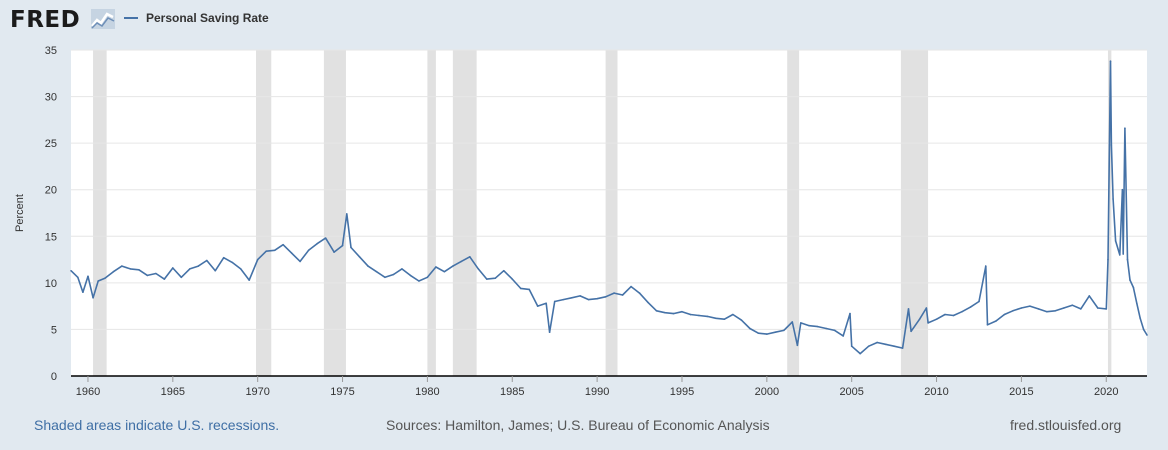 This screenshot has height=450, width=1168. Describe the element at coordinates (173, 392) in the screenshot. I see `x-tick-label: 1965` at that location.